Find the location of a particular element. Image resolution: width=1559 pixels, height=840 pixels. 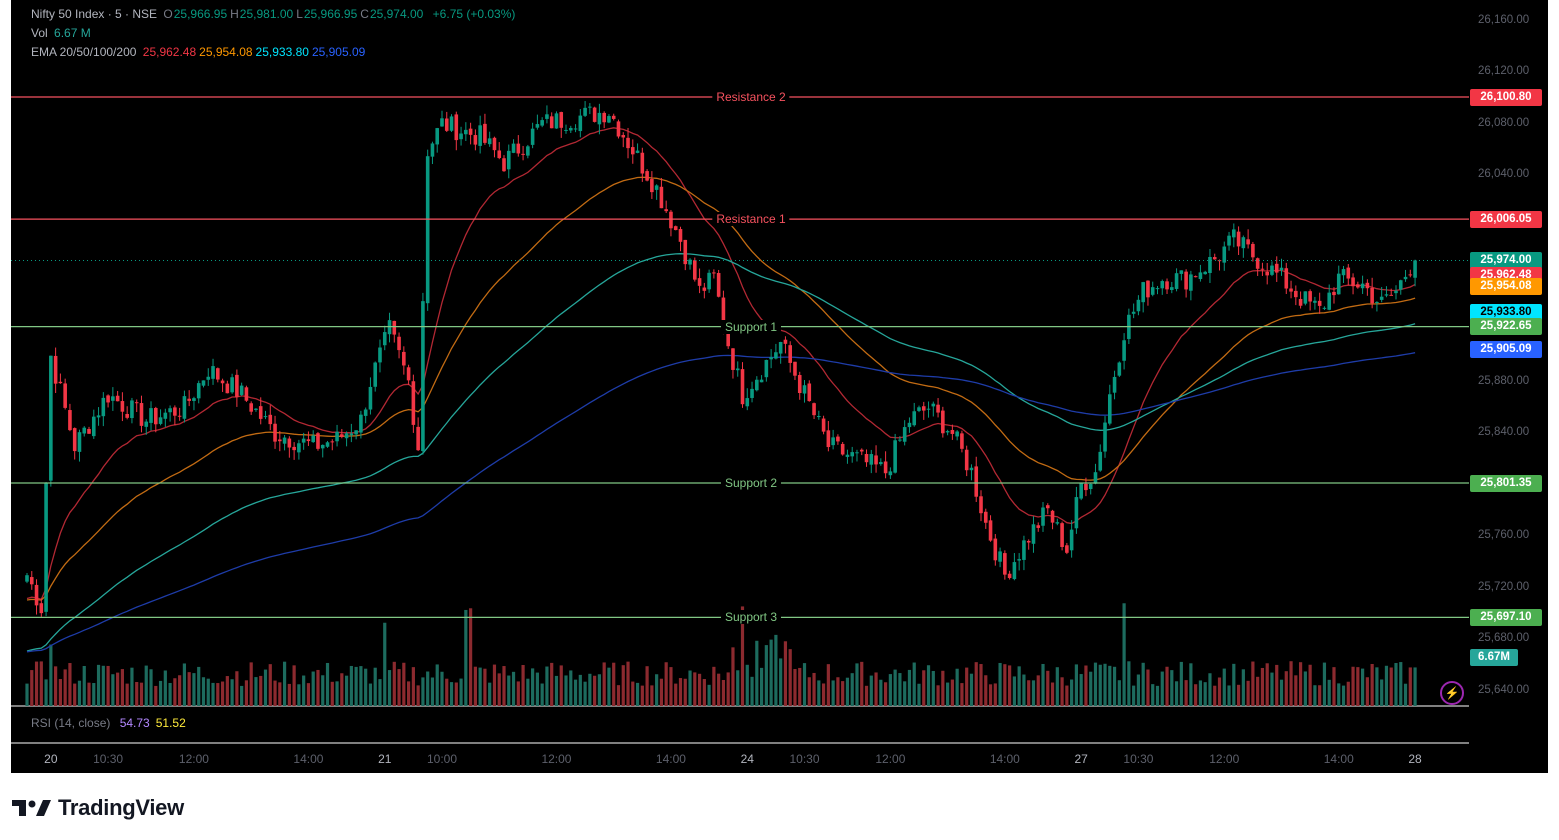

ema-values: 25,962.48 25,954.08 25,933.80 25,905.09 is located at coordinates (256, 52).